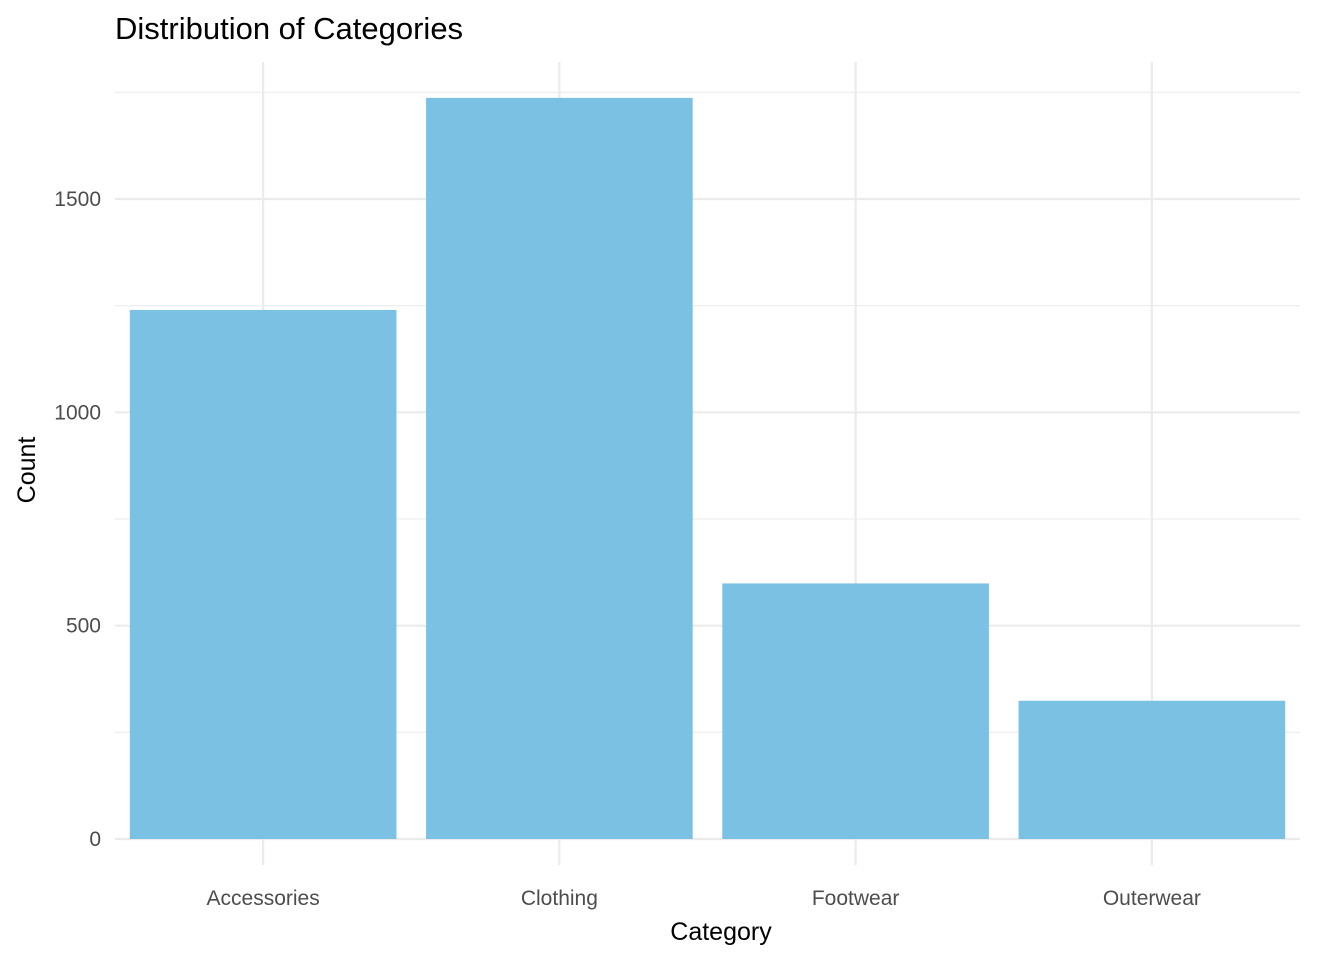 The height and width of the screenshot is (960, 1344). What do you see at coordinates (1152, 769) in the screenshot?
I see `bar-outerwear` at bounding box center [1152, 769].